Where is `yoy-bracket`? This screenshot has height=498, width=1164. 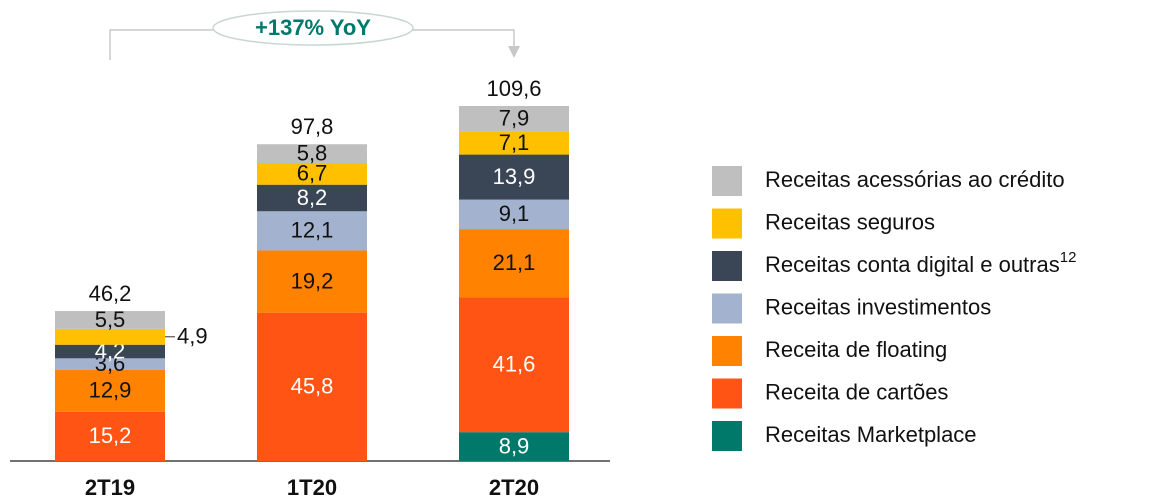
yoy-bracket is located at coordinates (312, 44).